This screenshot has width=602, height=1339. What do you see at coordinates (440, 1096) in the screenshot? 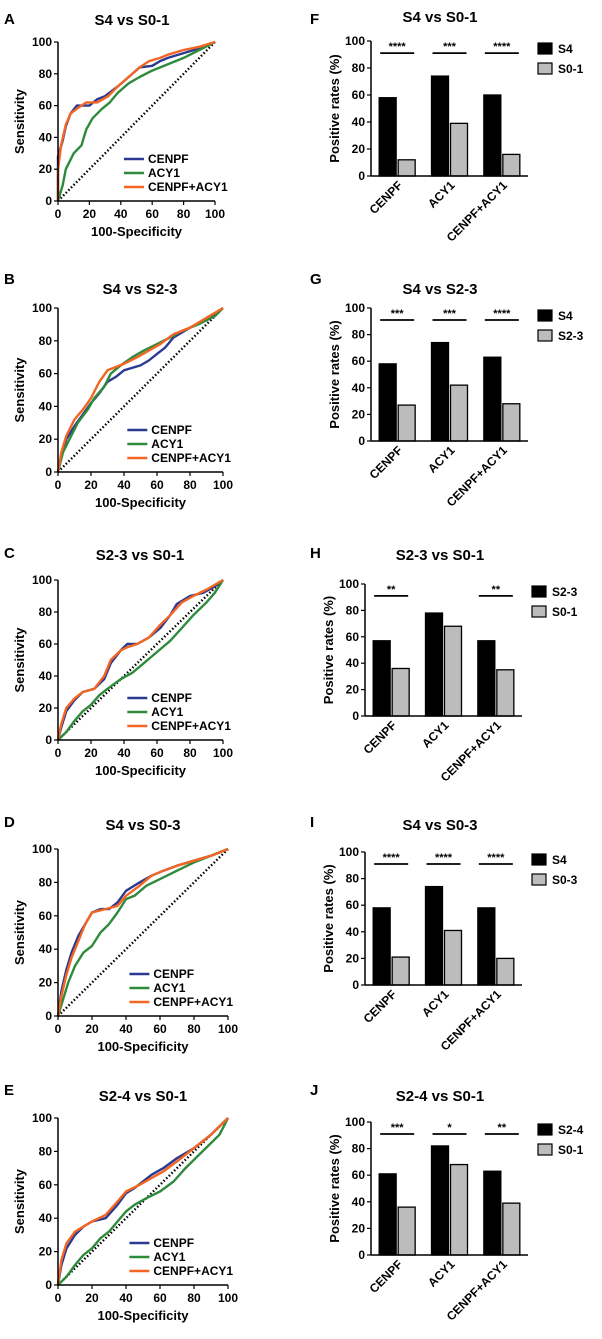
I see `chart-title: S2-4 vs S0-1` at bounding box center [440, 1096].